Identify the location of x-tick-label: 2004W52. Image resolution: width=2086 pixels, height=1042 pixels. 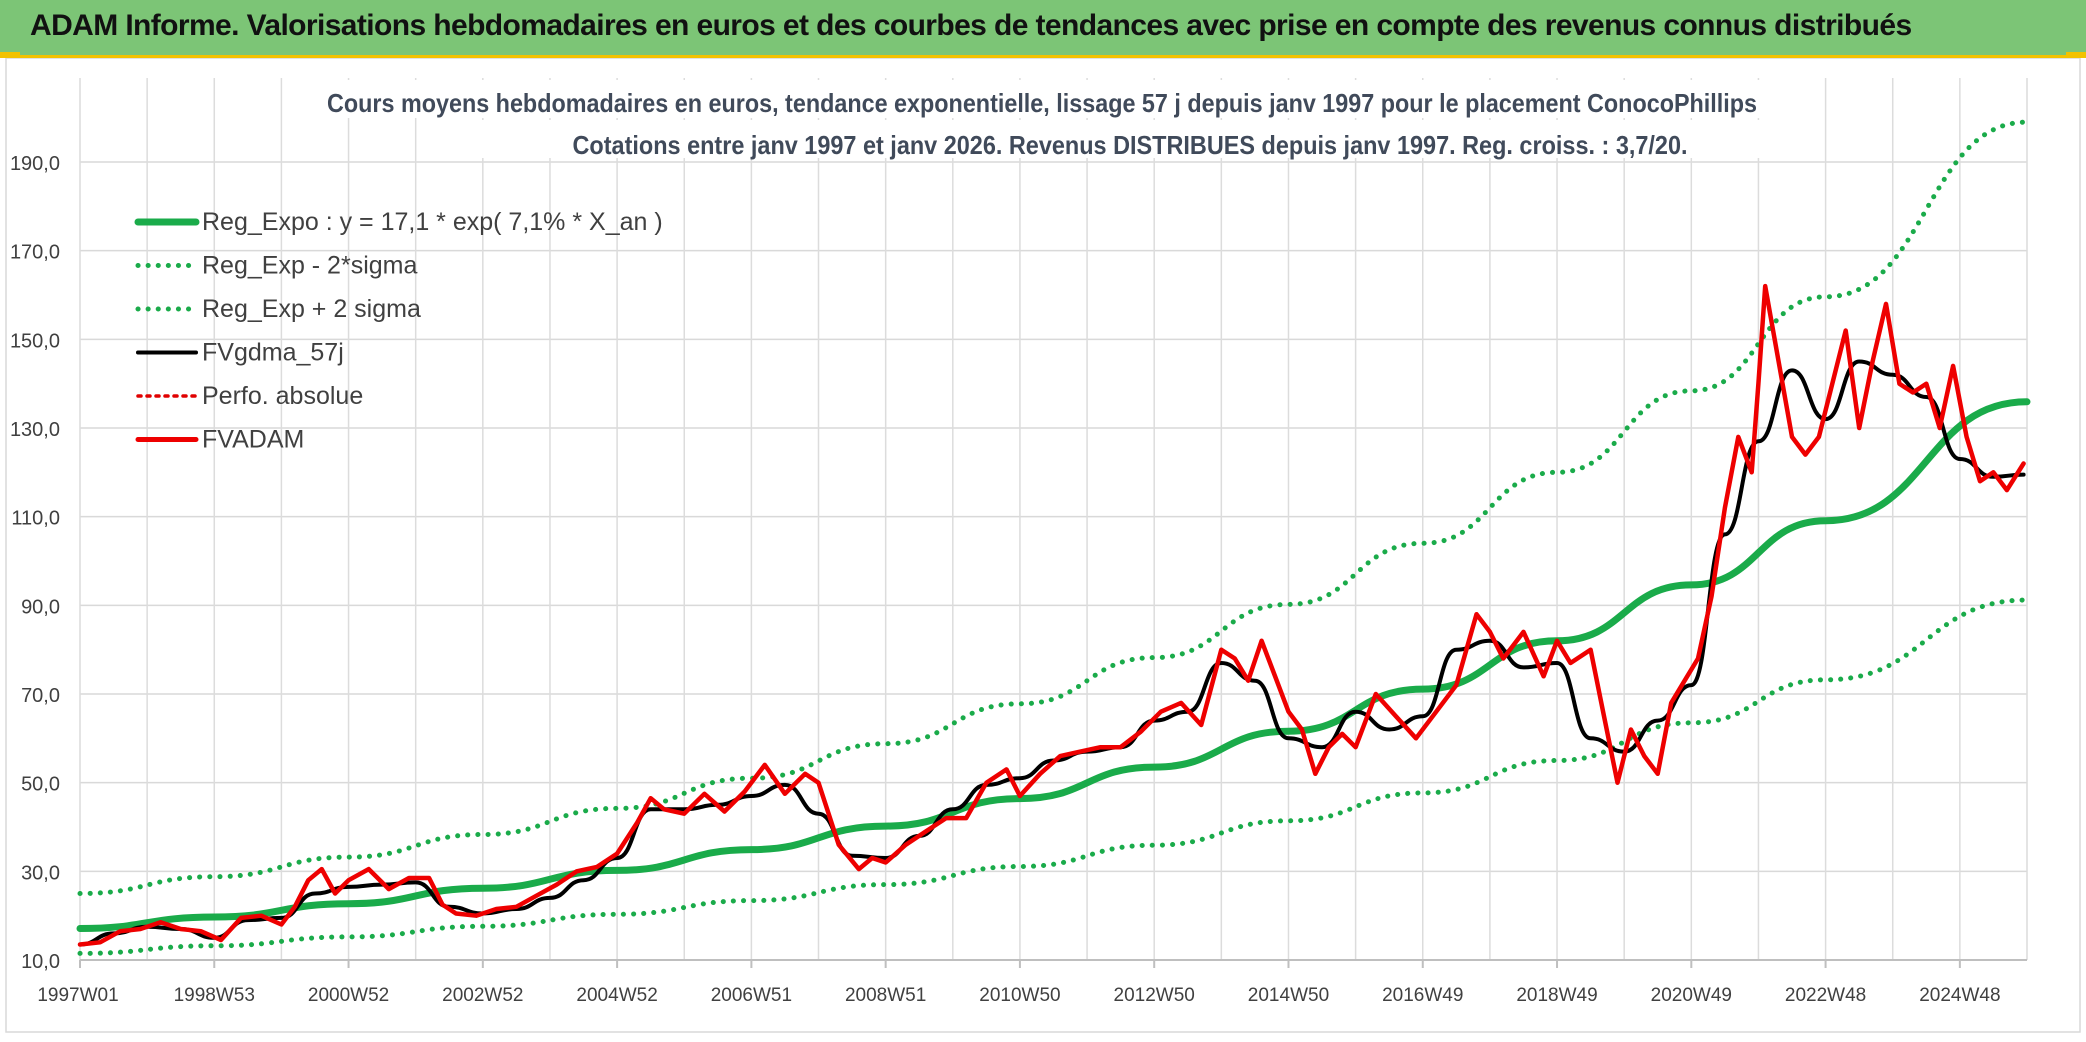
(616, 995).